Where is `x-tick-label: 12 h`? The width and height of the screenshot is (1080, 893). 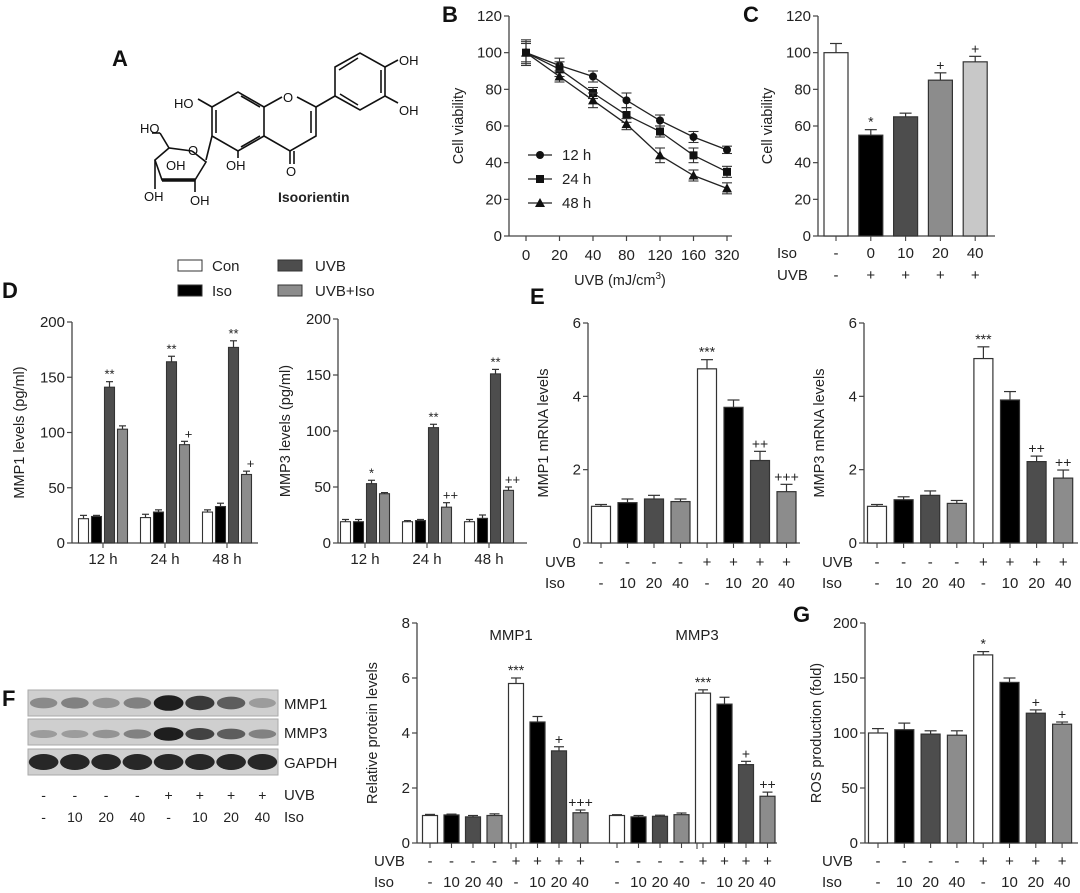 x-tick-label: 12 h is located at coordinates (364, 559).